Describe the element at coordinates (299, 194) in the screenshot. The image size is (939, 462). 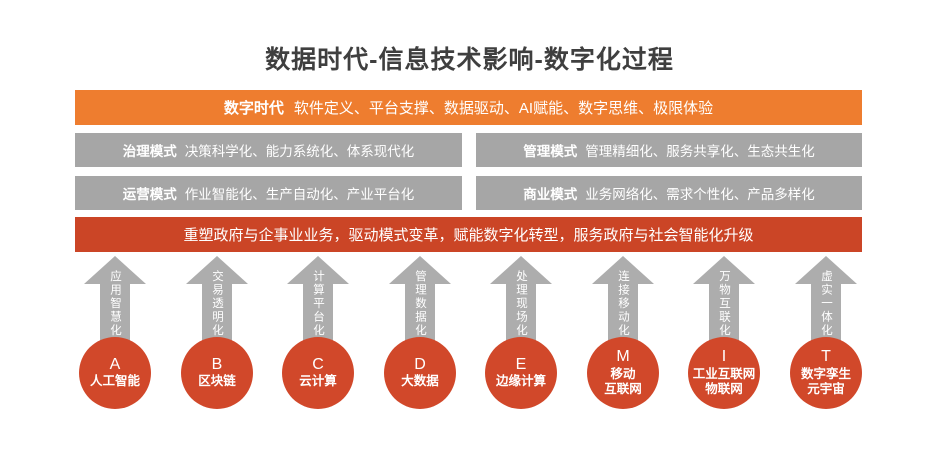
I see `operation-mode-text: 作业智能化、生产自动化、产业平台化` at that location.